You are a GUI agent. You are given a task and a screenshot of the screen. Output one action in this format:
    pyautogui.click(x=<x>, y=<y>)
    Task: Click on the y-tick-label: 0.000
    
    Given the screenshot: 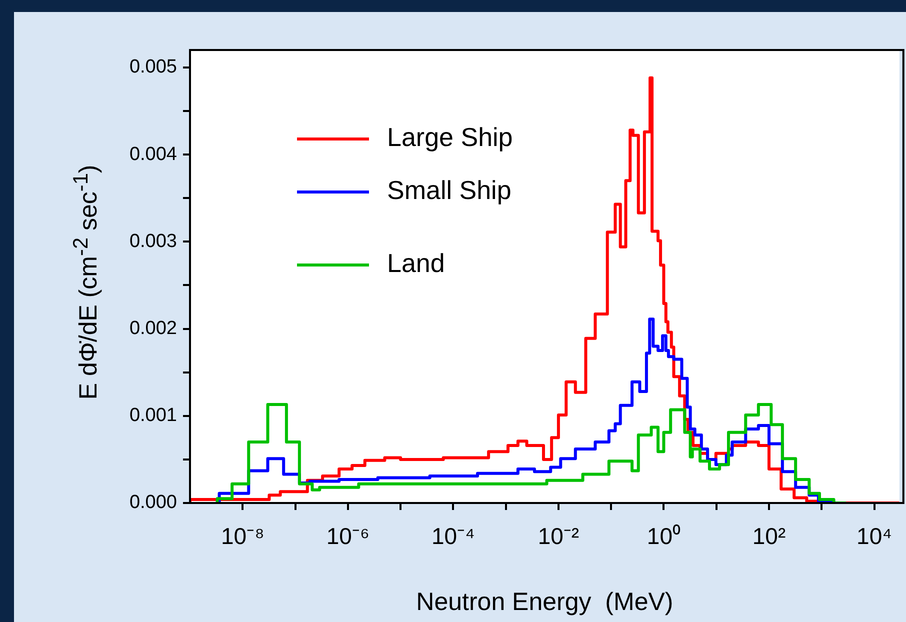 What is the action you would take?
    pyautogui.click(x=153, y=503)
    